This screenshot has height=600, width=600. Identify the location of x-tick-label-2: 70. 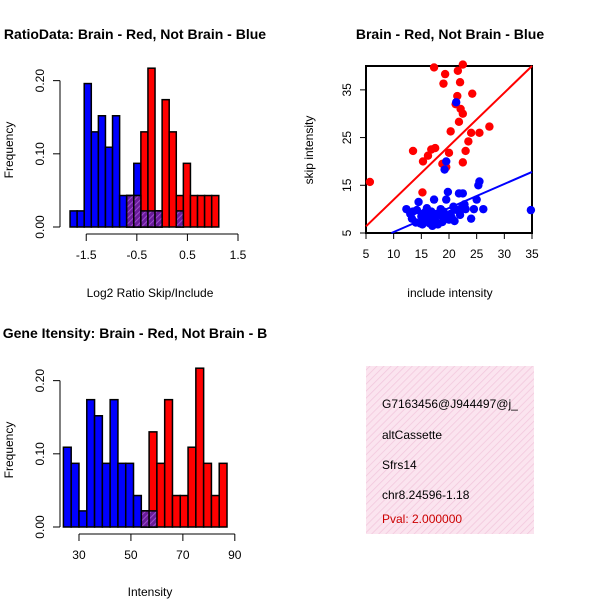
(183, 555).